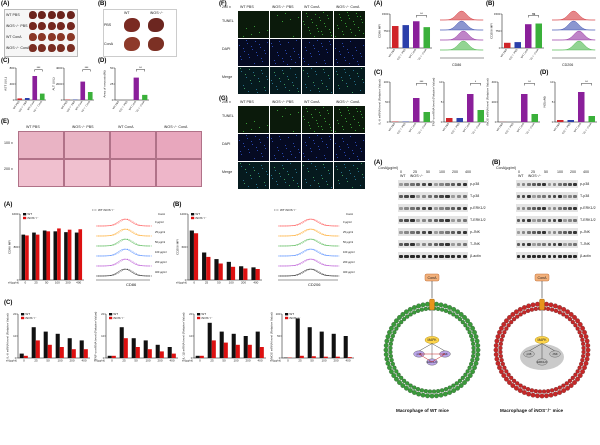  Describe the element at coordinates (122, 106) in the screenshot. I see `x-tick-label: iNOS⁻/⁻ PBS` at that location.